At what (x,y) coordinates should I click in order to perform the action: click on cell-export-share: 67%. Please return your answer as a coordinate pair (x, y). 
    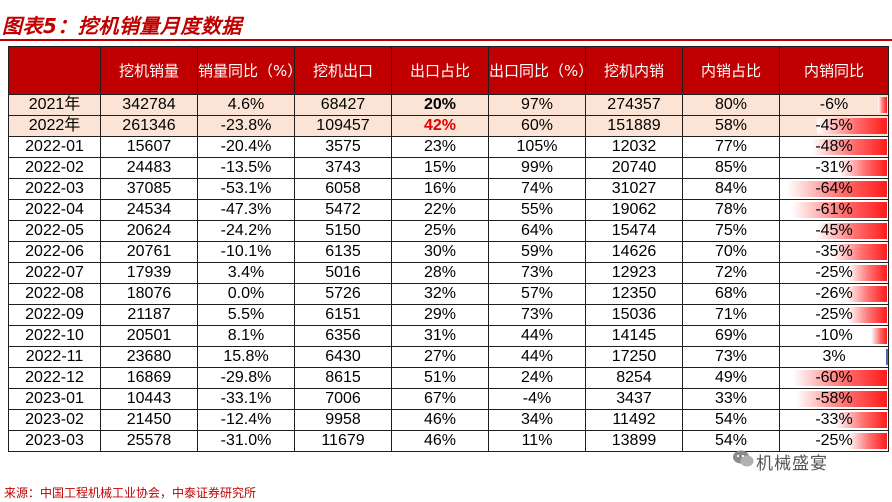
    Looking at the image, I should click on (440, 399).